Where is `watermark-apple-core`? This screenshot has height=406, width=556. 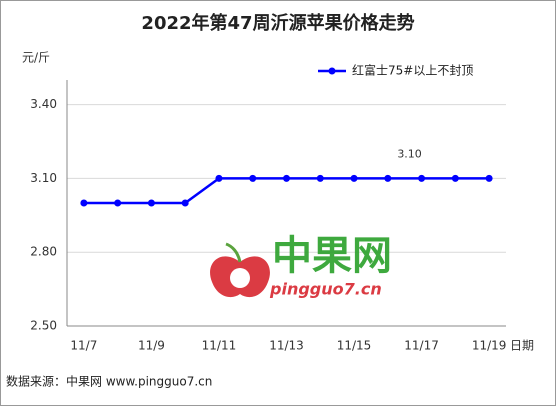 watermark-apple-core is located at coordinates (240, 278).